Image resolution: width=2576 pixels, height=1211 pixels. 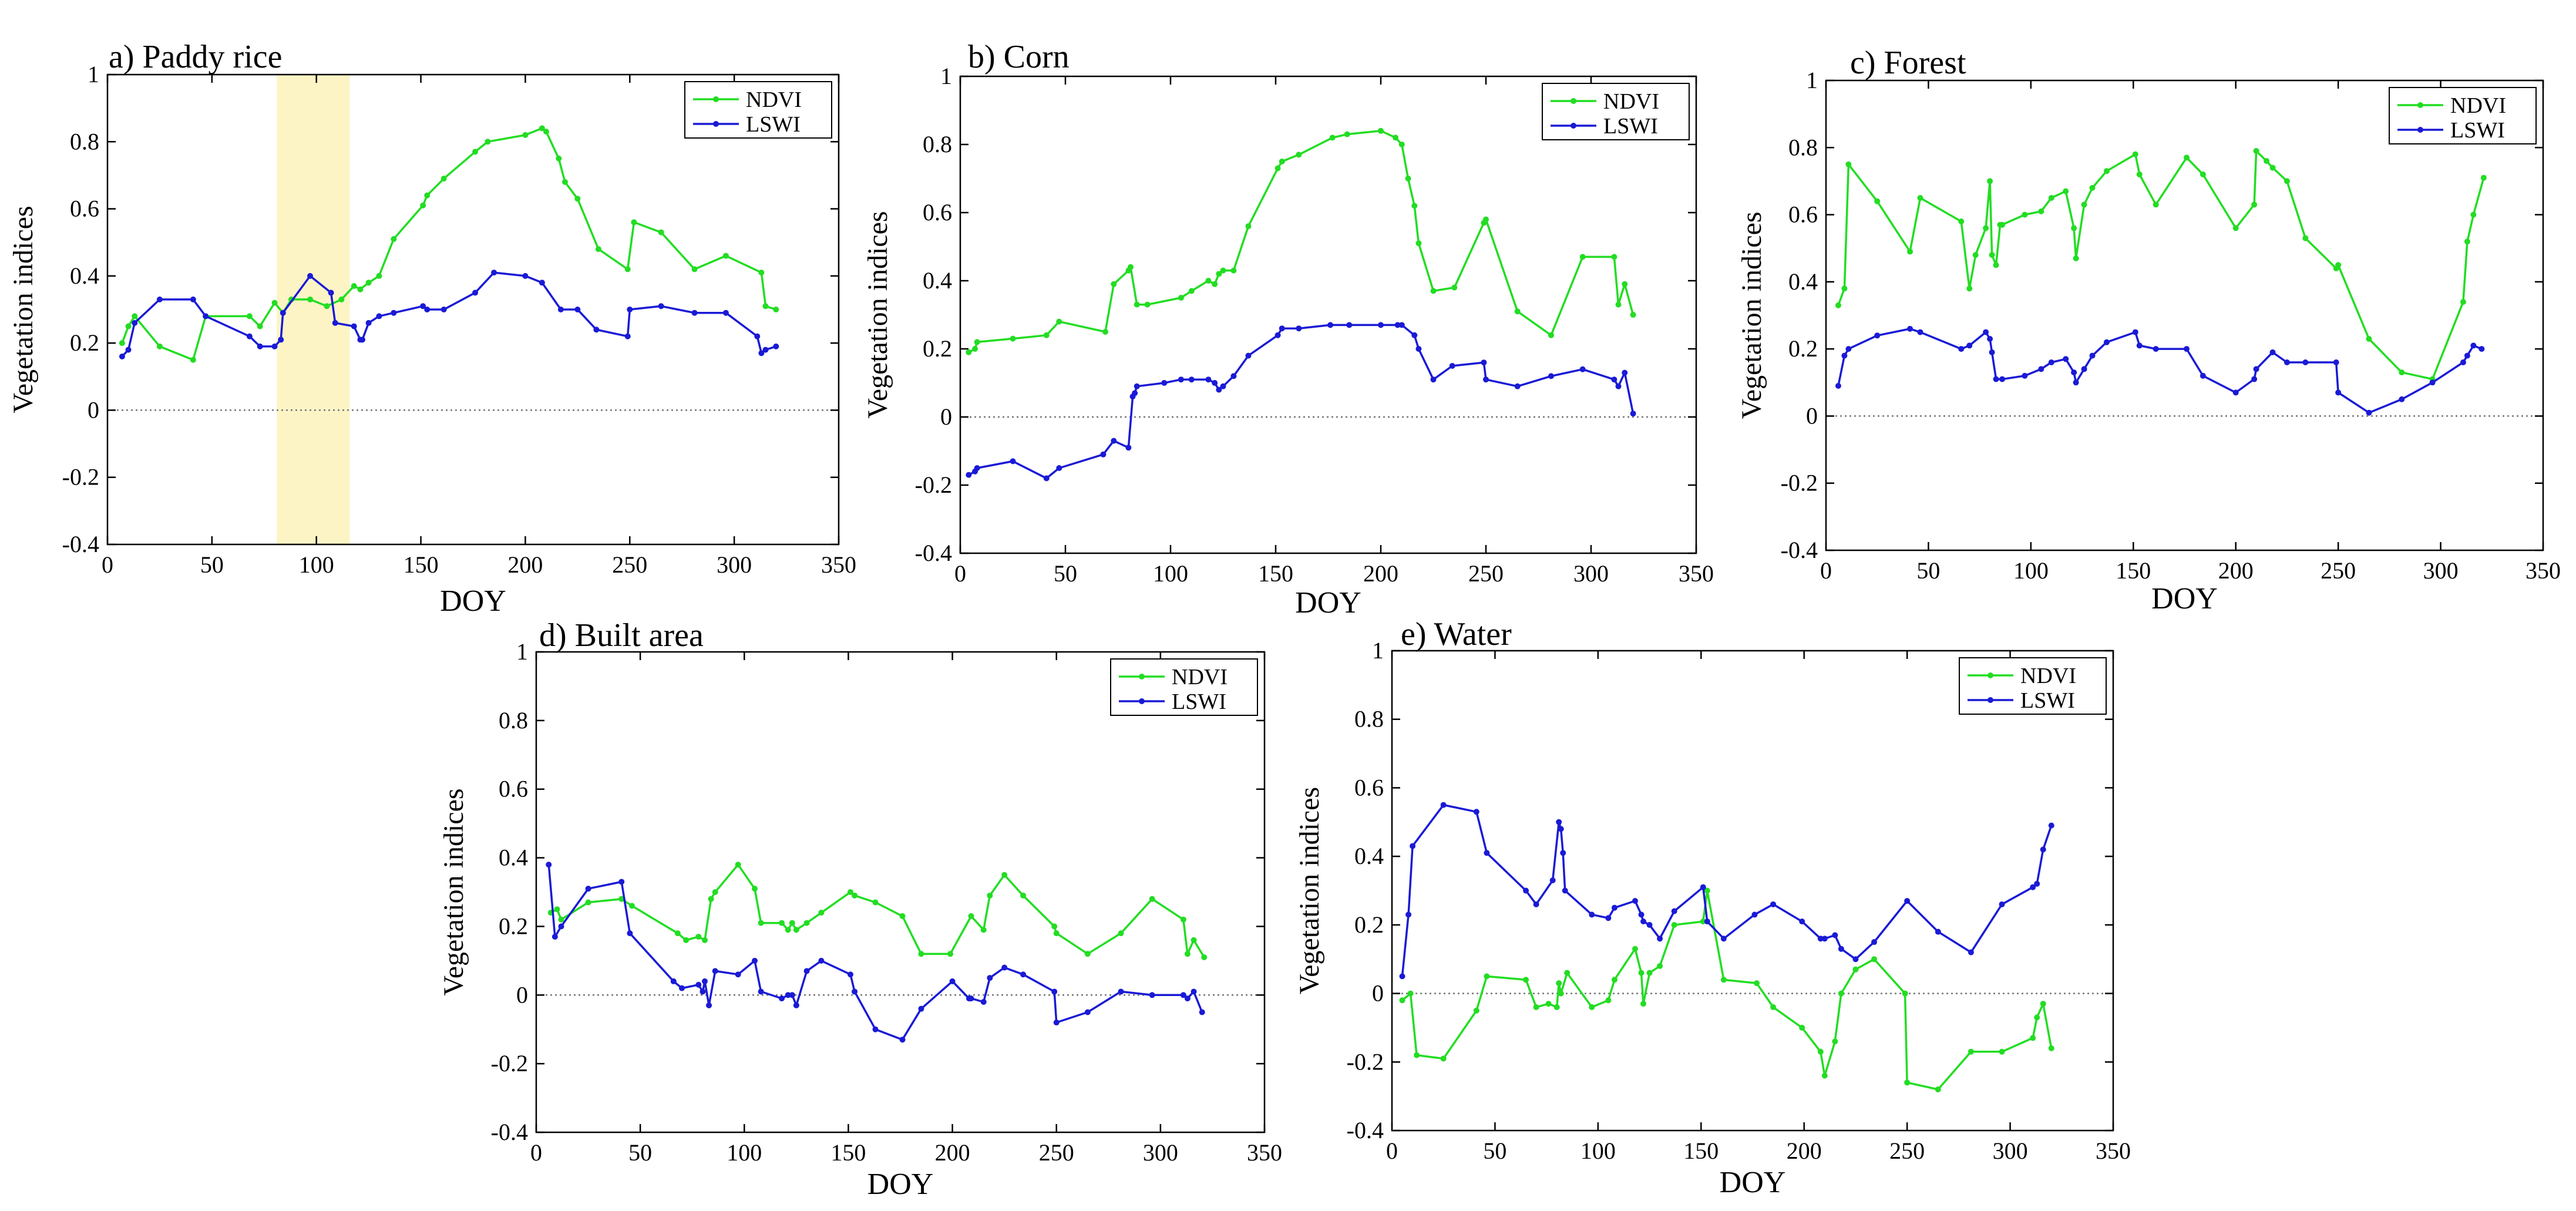 I want to click on y-tick-label: 0, so click(x=1378, y=994).